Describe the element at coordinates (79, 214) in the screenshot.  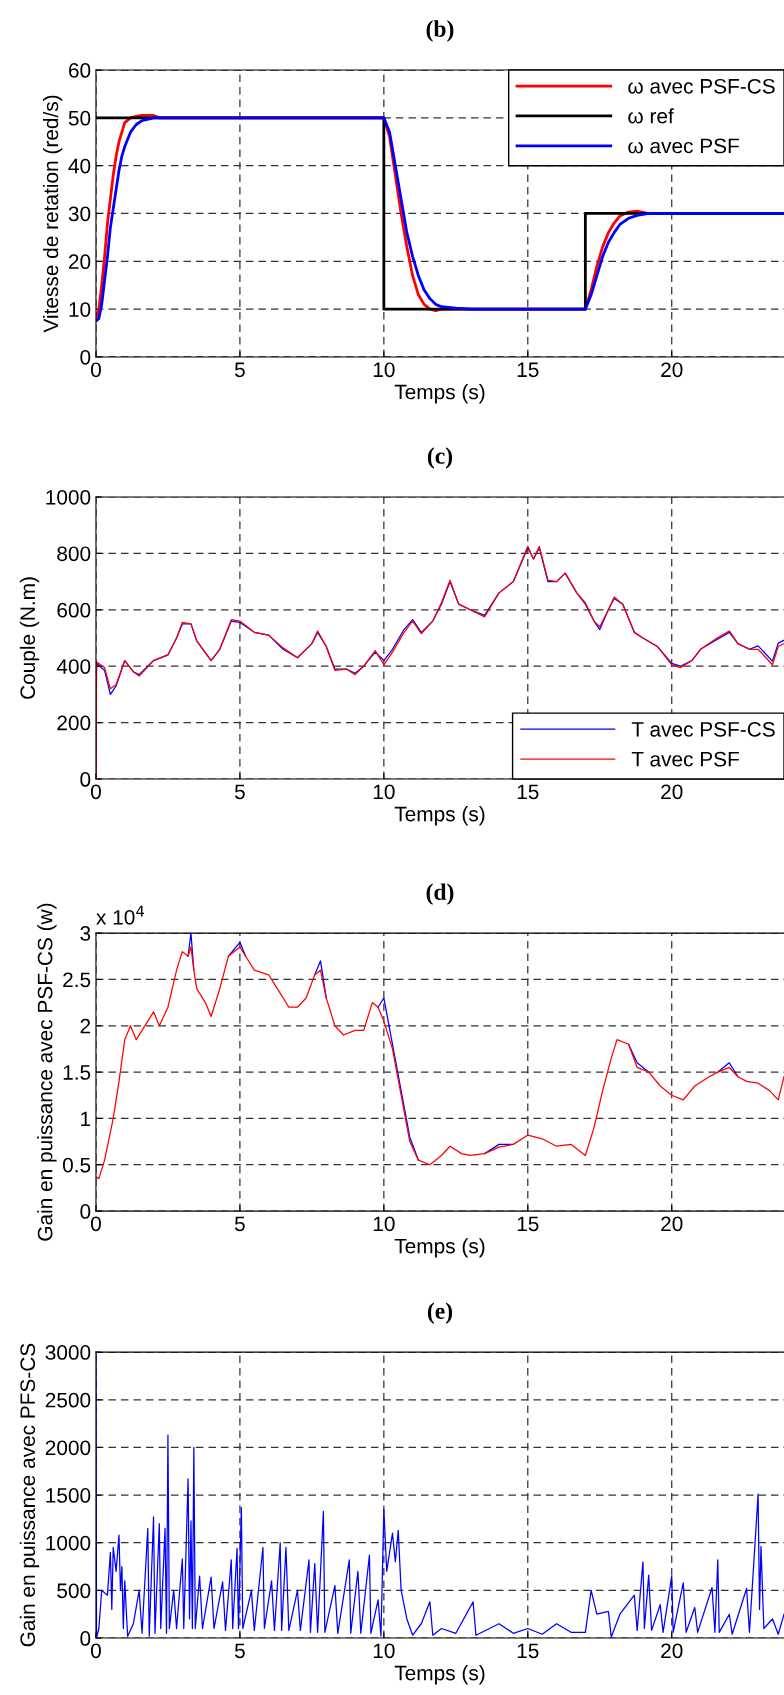
I see `y-tick-label: 30` at that location.